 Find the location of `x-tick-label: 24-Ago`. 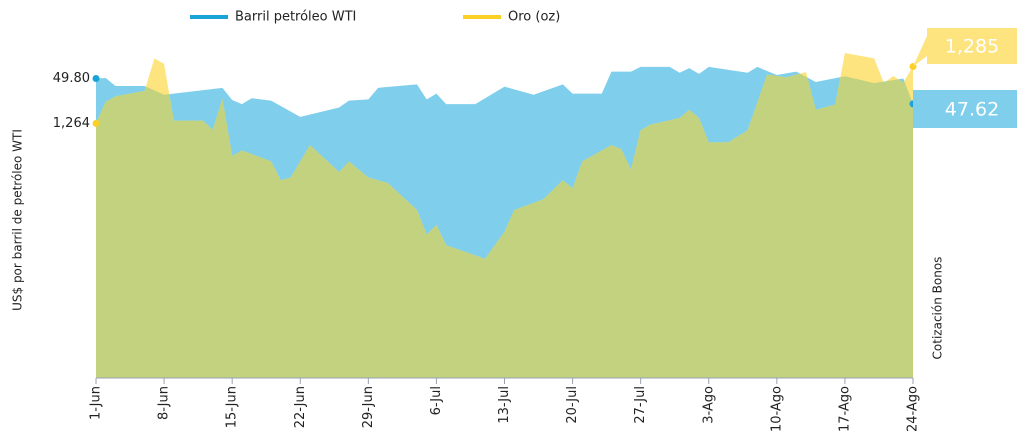

x-tick-label: 24-Ago is located at coordinates (913, 409).